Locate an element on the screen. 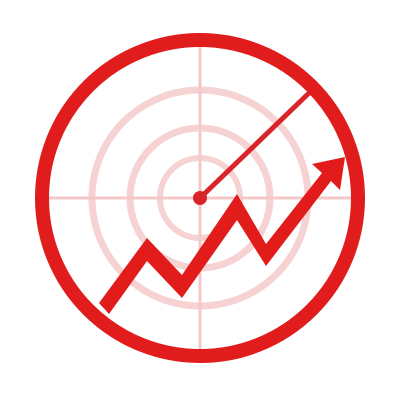 This screenshot has width=400, height=400. radar-sweep-line is located at coordinates (254, 146).